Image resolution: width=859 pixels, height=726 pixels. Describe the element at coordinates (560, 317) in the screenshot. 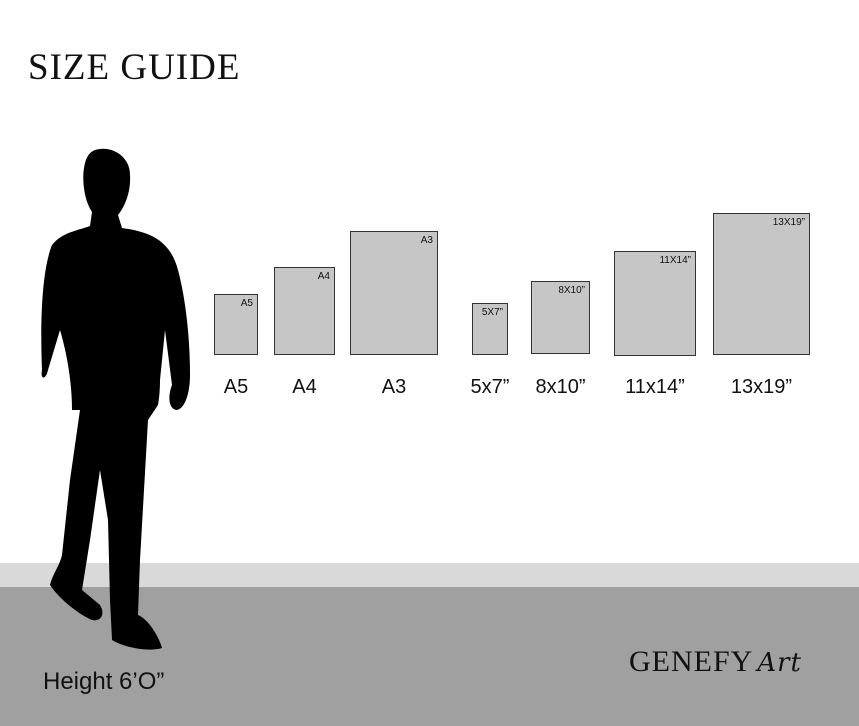

I see `frame-8x10: 8X10”` at that location.